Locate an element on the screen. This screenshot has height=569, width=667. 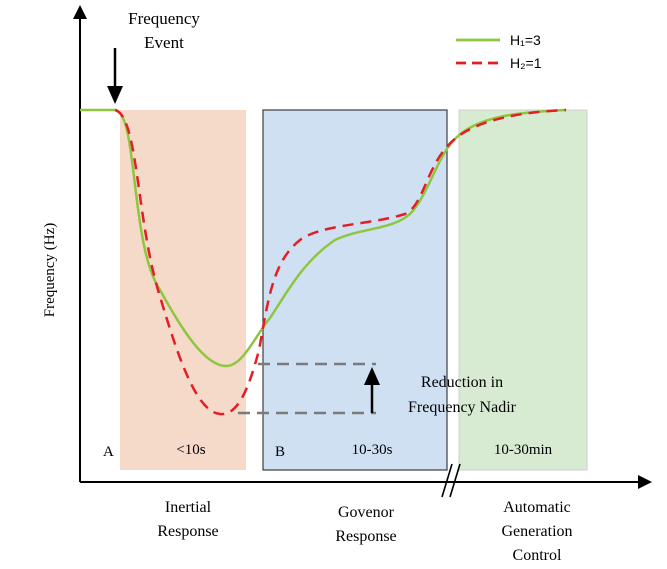
inertial-region is located at coordinates (183, 290).